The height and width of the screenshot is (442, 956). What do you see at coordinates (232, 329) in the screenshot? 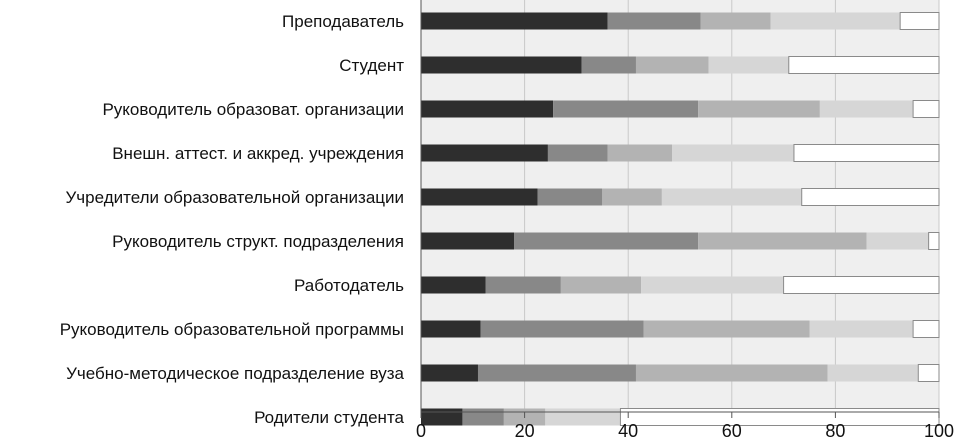
I see `category-label: Руководитель образовательной программы` at bounding box center [232, 329].